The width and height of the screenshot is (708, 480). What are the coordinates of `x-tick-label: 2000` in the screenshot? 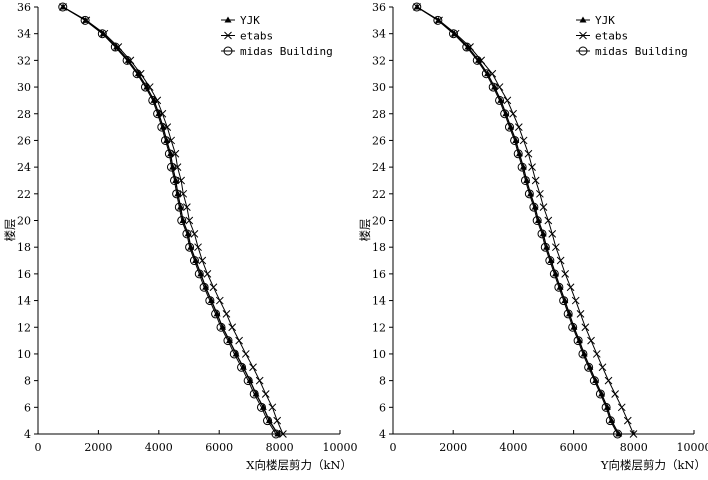 It's located at (453, 447).